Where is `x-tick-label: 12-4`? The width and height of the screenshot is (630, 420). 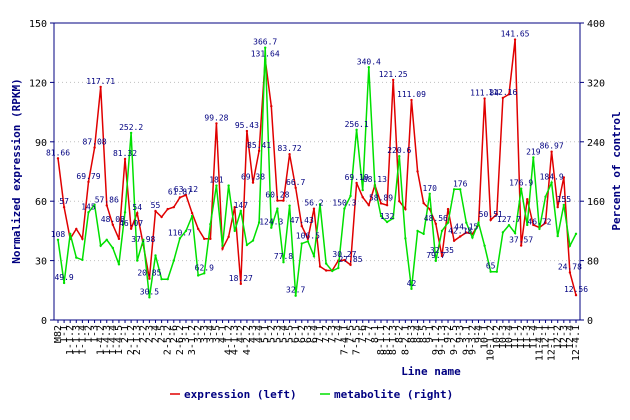
x-tick-label: 12-4 is located at coordinates (570, 337).